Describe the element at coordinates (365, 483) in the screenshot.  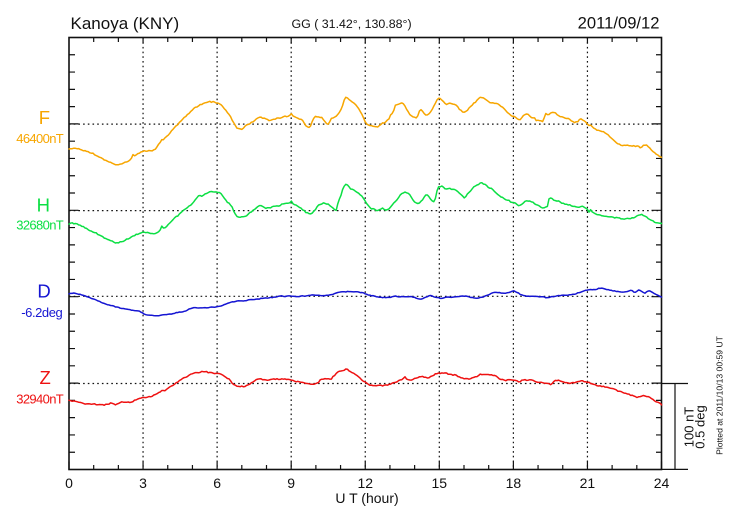
I see `svg-text: 12` at that location.